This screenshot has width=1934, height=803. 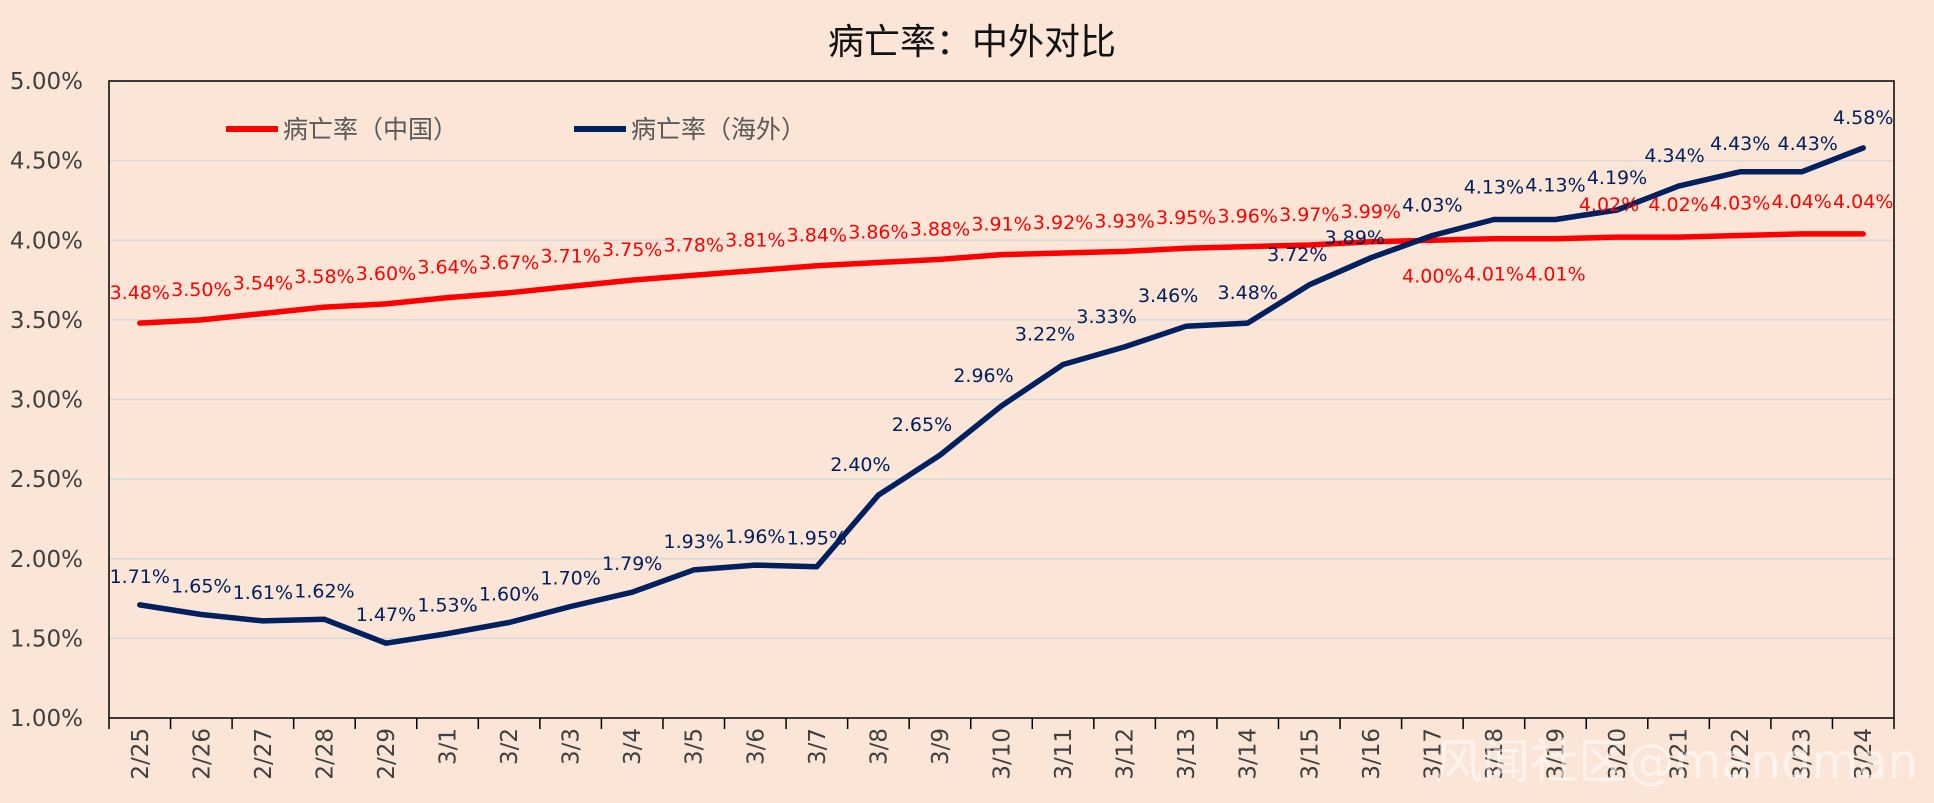 What do you see at coordinates (1372, 754) in the screenshot?
I see `x-tick-label: 3/16` at bounding box center [1372, 754].